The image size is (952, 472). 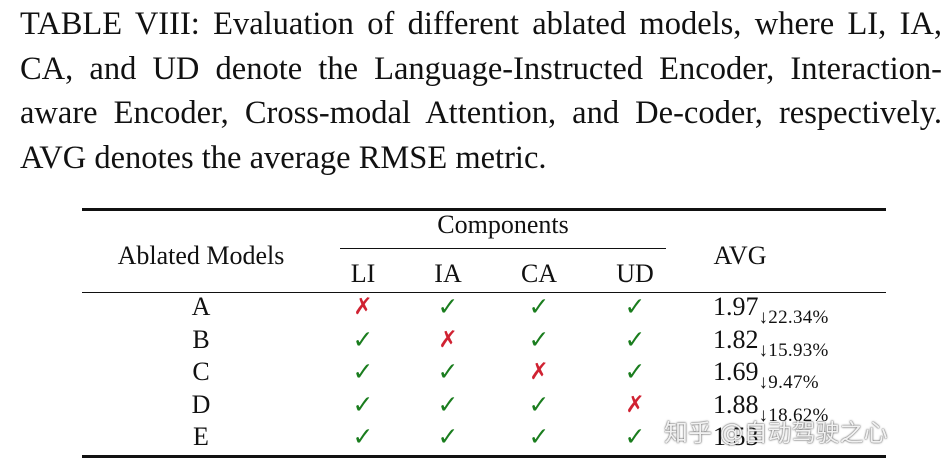 What do you see at coordinates (736, 306) in the screenshot?
I see `row-a-avg-value: 1.97` at bounding box center [736, 306].